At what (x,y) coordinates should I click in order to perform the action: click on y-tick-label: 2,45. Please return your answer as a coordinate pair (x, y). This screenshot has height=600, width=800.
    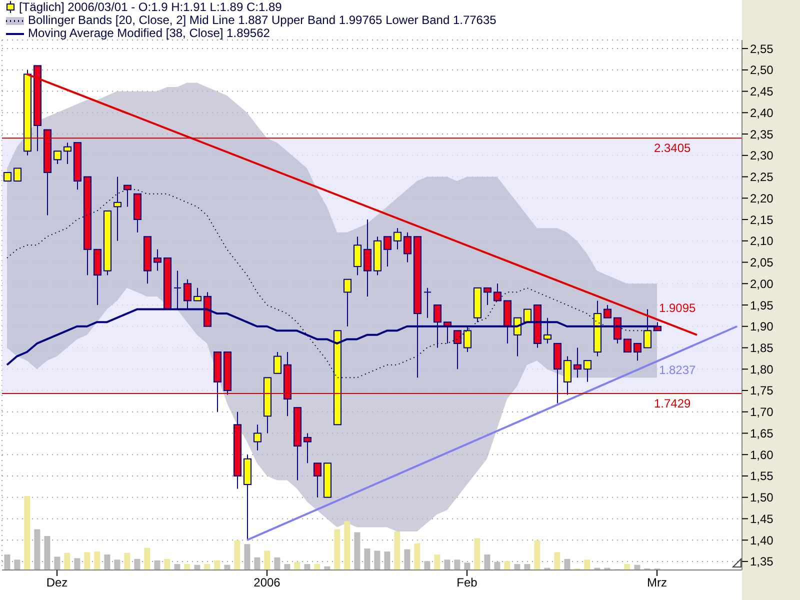
    Looking at the image, I should click on (762, 91).